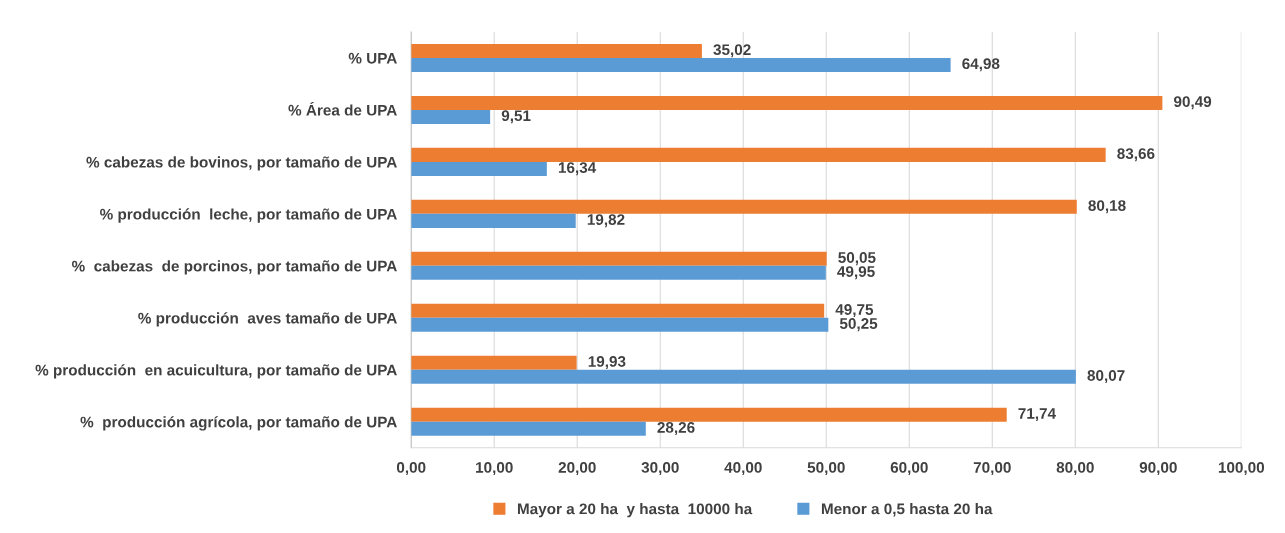  I want to click on x-tick-label: 50,00, so click(826, 469).